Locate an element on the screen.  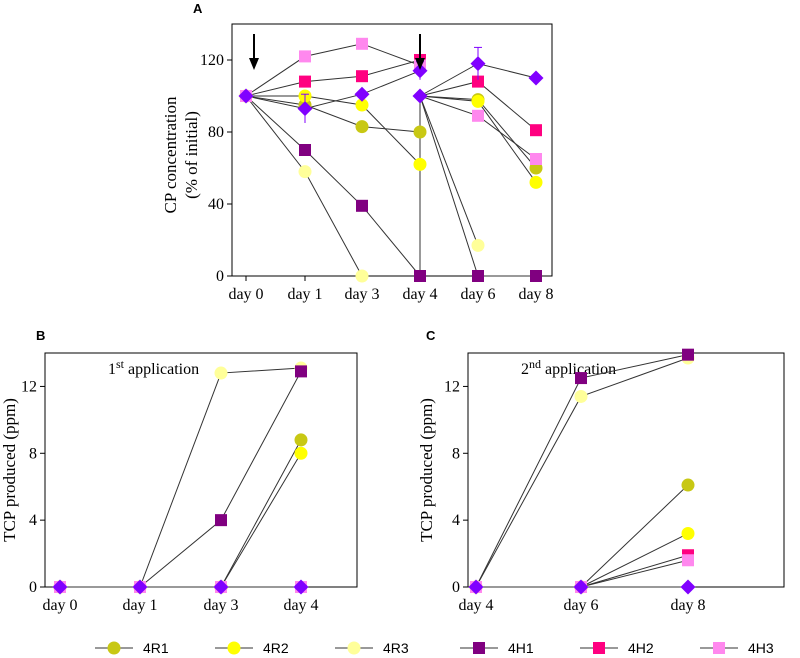
panel-c-annotation: 2nd application is located at coordinates (568, 367).